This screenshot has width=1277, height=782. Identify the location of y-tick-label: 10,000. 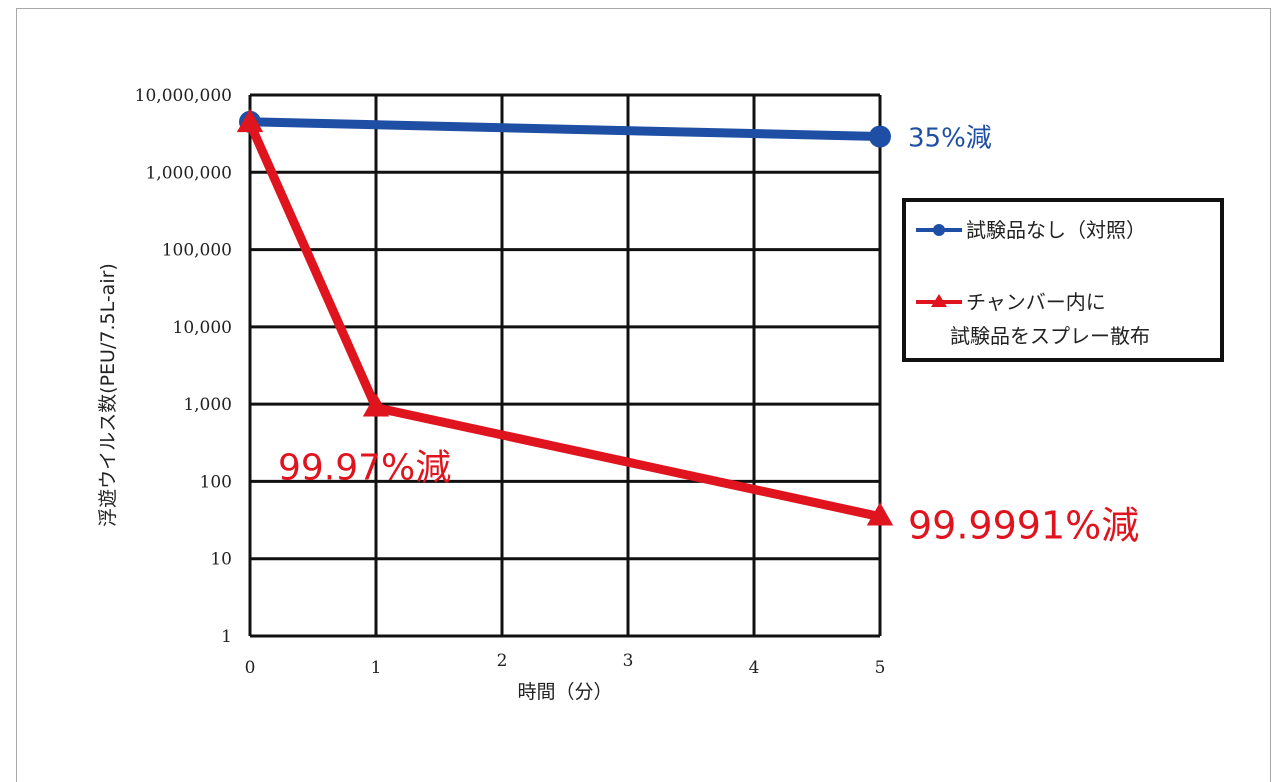
(202, 328).